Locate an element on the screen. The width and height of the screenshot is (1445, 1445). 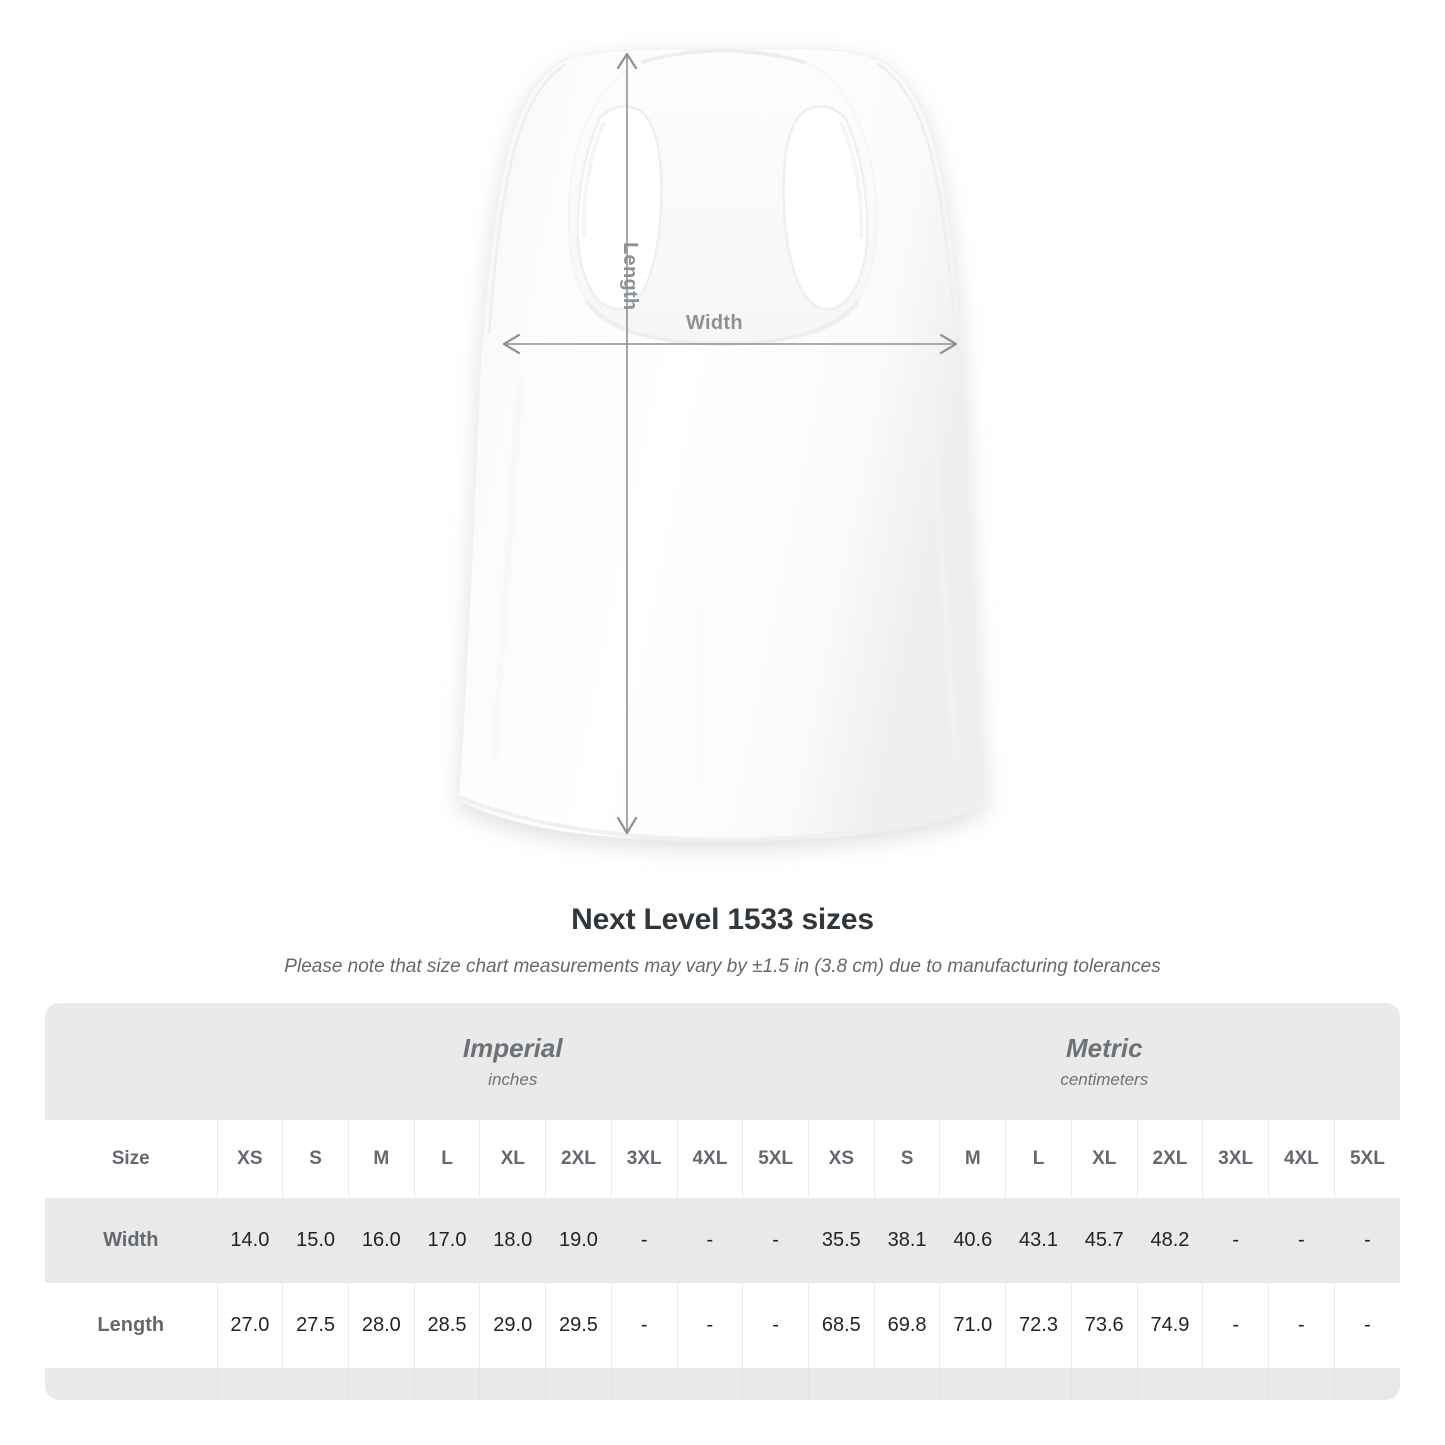
length-guide is located at coordinates (627, 443).